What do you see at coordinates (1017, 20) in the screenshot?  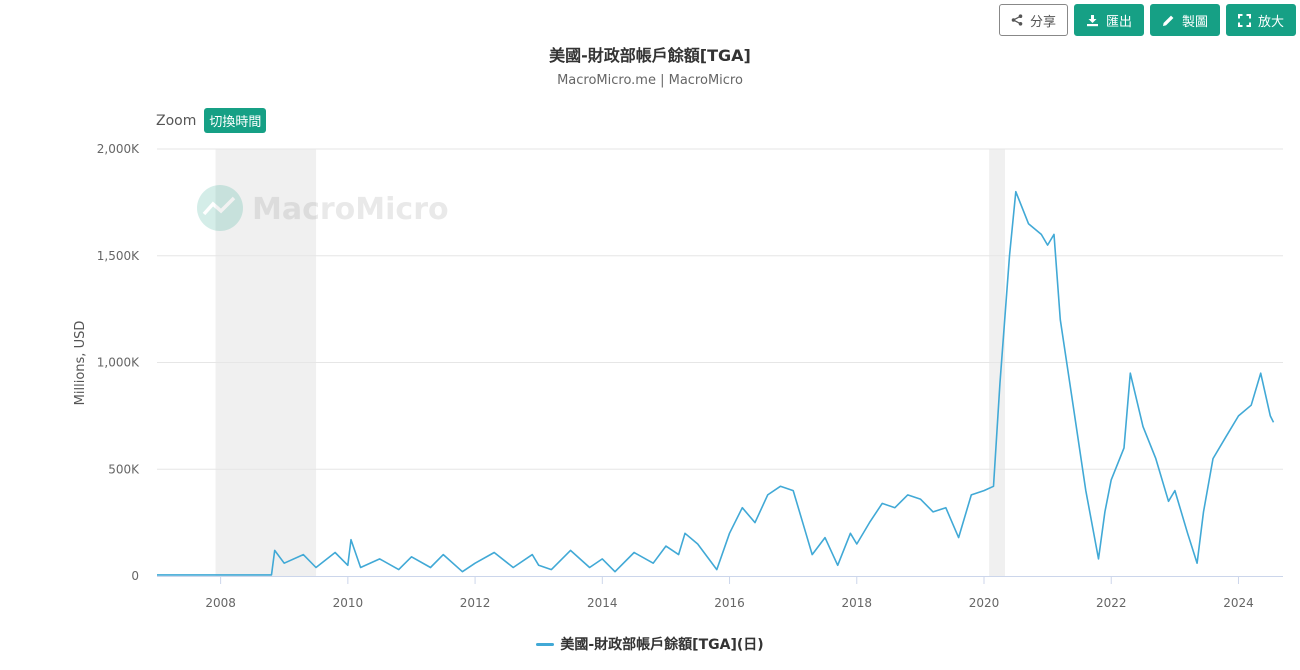 I see `share-icon` at bounding box center [1017, 20].